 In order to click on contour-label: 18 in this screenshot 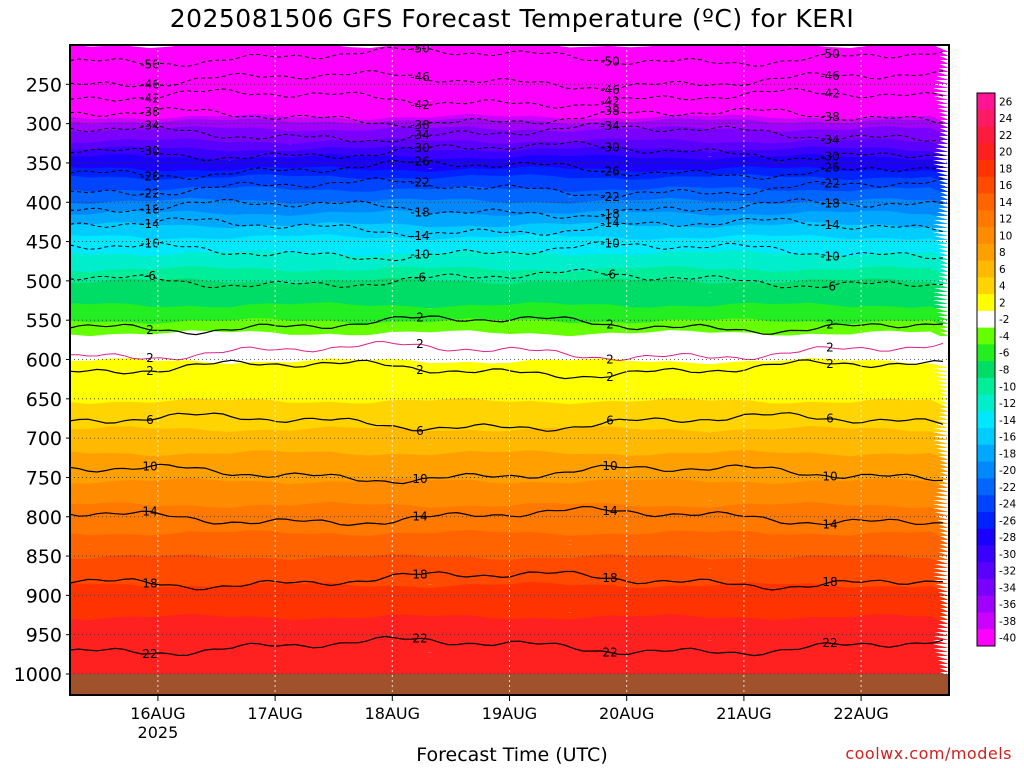, I will do `click(149, 584)`.